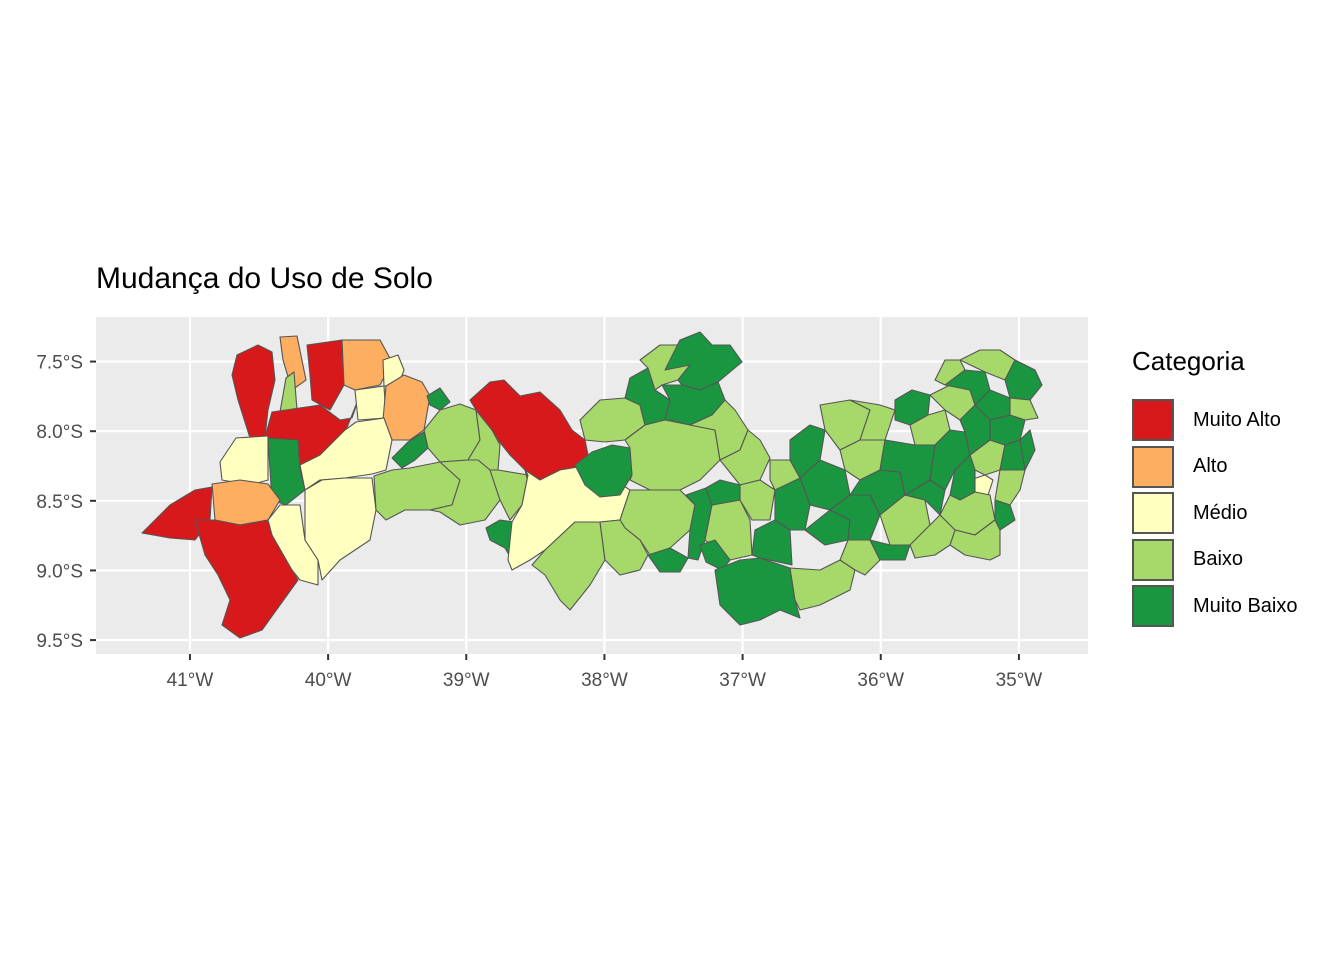 The height and width of the screenshot is (960, 1344). I want to click on legend-swatch-medio, so click(1153, 513).